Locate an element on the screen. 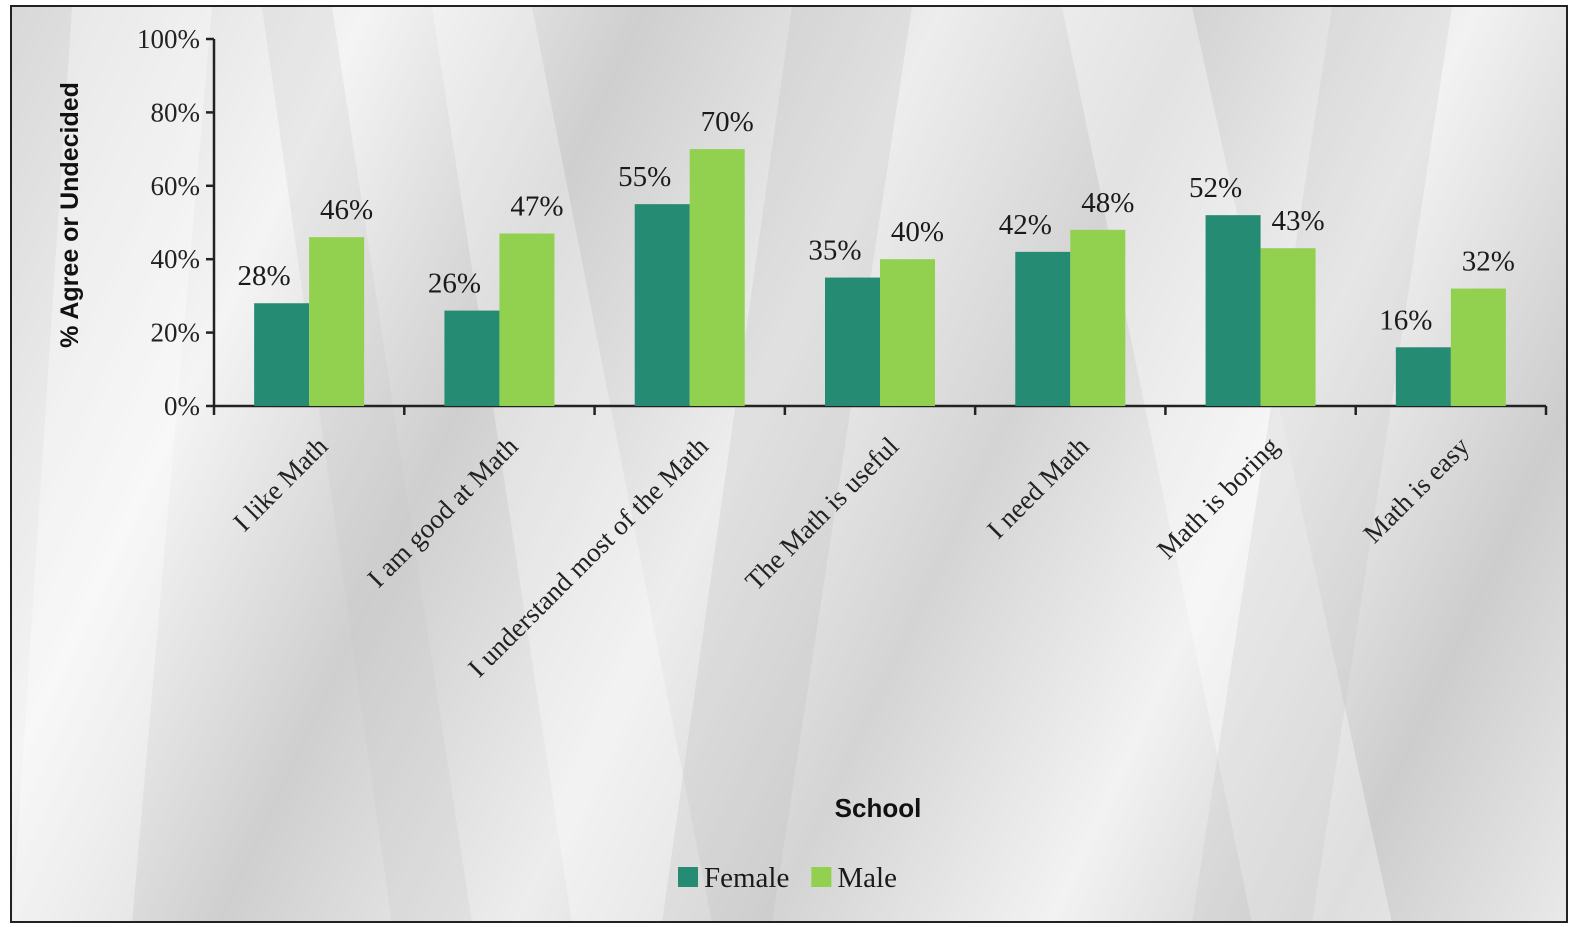  data-label: 40% is located at coordinates (917, 232).